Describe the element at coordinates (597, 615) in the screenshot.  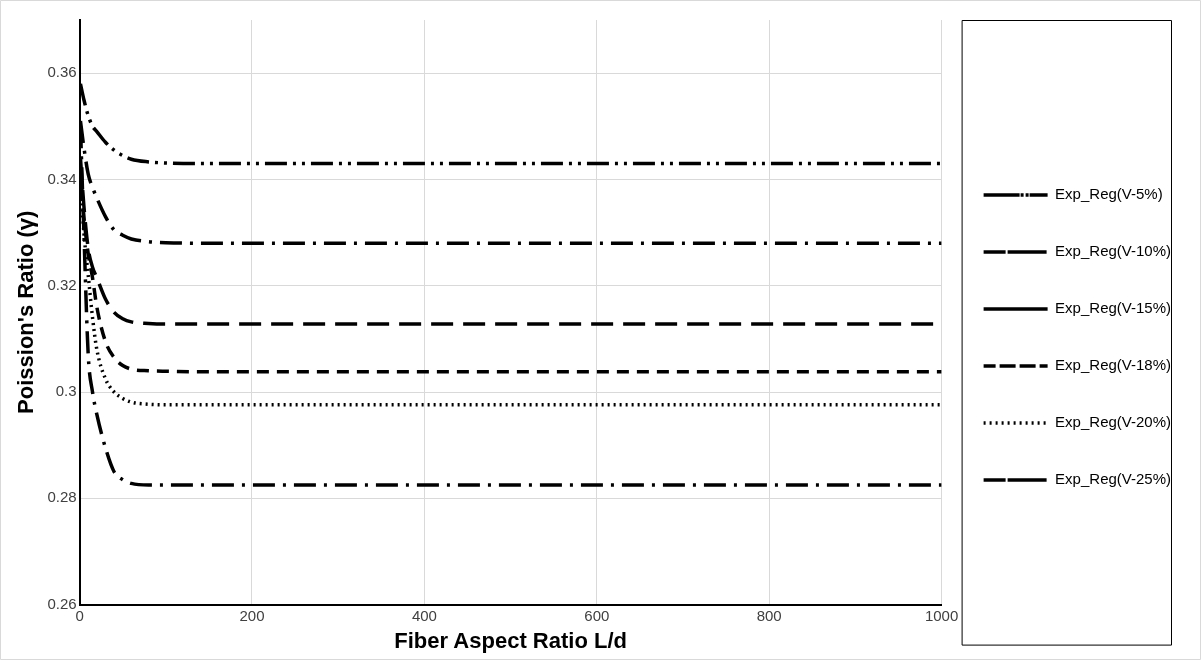
I see `x-tick-label: 600` at that location.